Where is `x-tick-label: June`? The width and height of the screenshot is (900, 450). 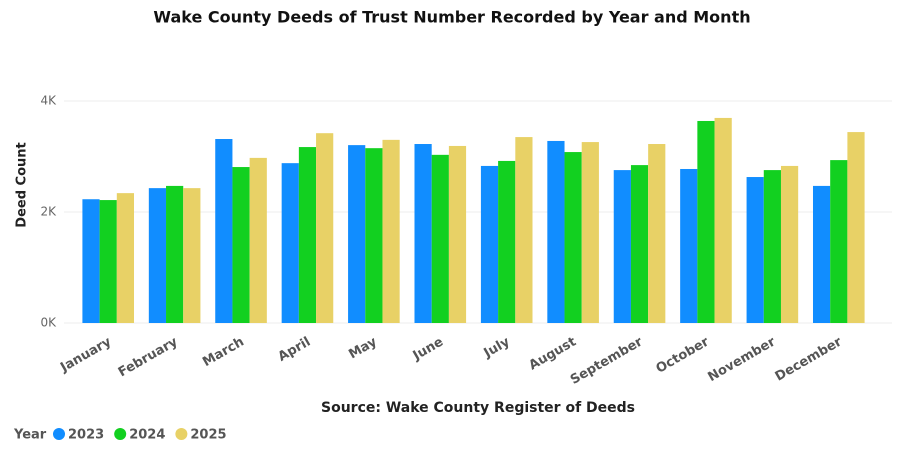
x-tick-label: June is located at coordinates (428, 349).